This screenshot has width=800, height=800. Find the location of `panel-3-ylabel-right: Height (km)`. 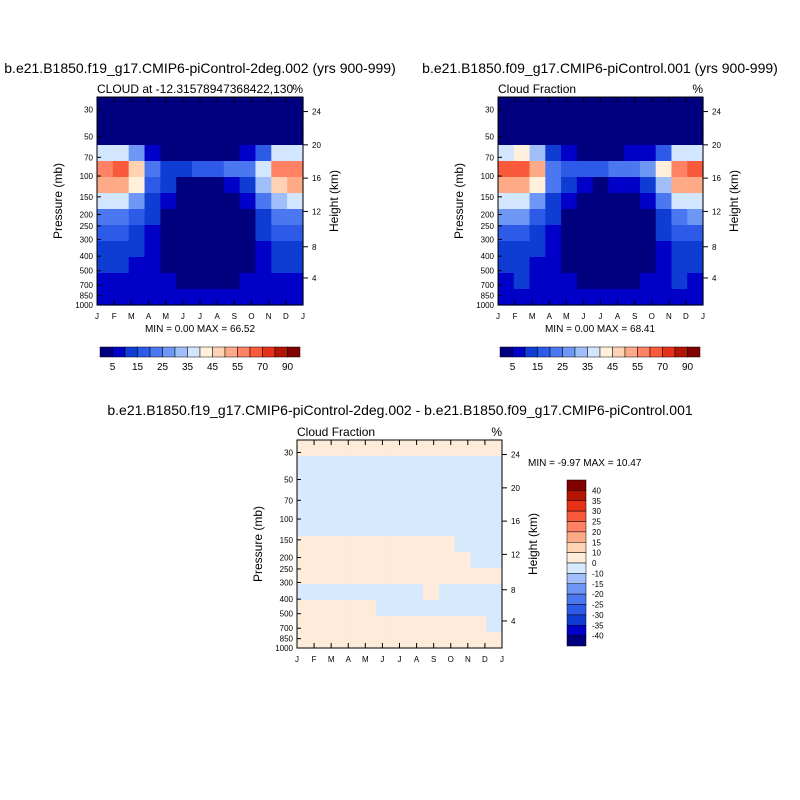

panel-3-ylabel-right: Height (km) is located at coordinates (533, 544).